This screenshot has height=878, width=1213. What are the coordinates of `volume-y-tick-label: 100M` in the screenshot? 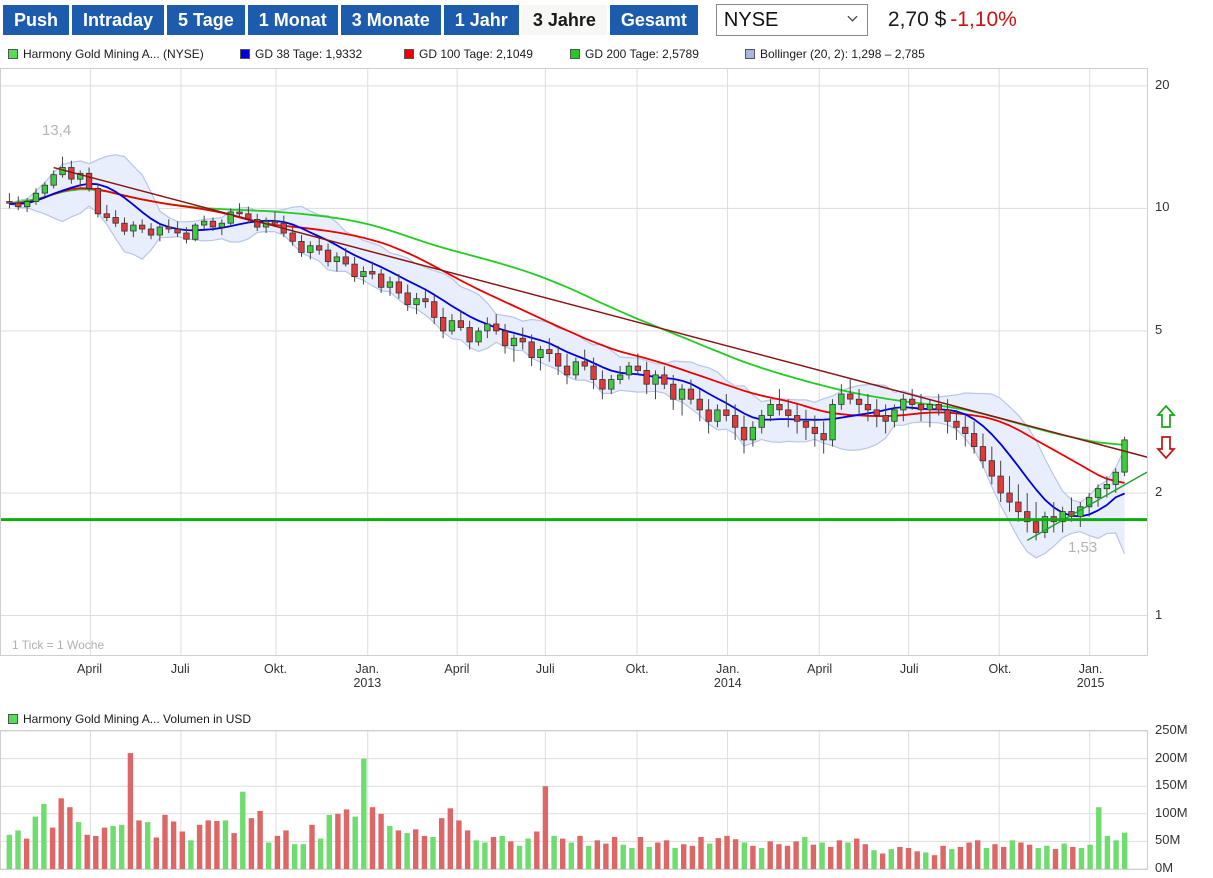 It's located at (1171, 812).